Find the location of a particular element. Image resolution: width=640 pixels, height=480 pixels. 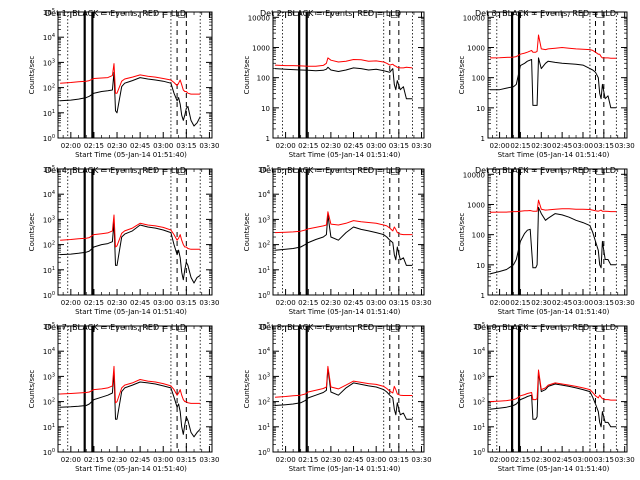

panel-title: Det 2: BLACK = Events, RED = LLD is located at coordinates (330, 13).